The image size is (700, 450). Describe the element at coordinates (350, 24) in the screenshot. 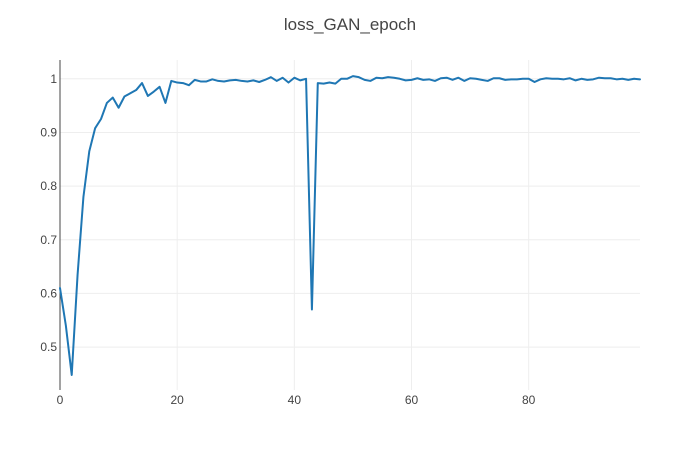

I see `chart-title: loss_GAN_epoch` at that location.